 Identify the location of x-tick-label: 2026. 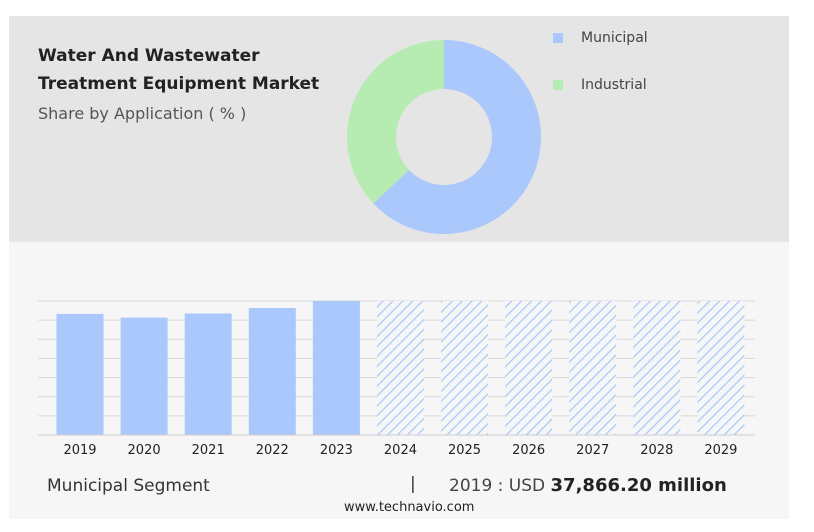
(528, 450).